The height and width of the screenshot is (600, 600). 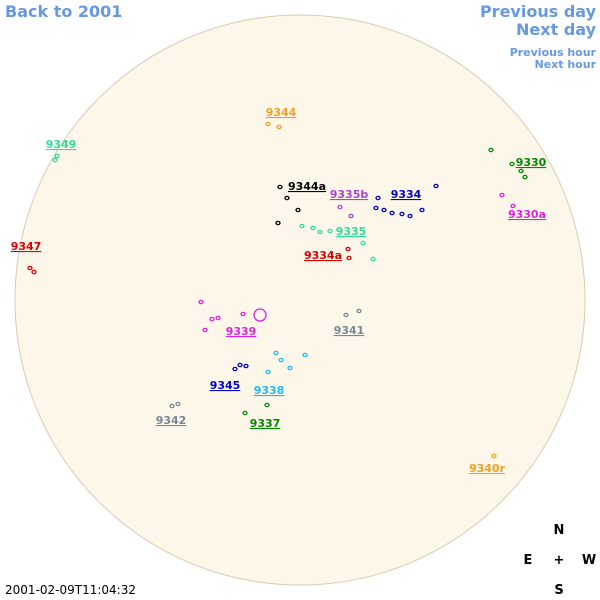 What do you see at coordinates (349, 330) in the screenshot?
I see `region-label: 9341` at bounding box center [349, 330].